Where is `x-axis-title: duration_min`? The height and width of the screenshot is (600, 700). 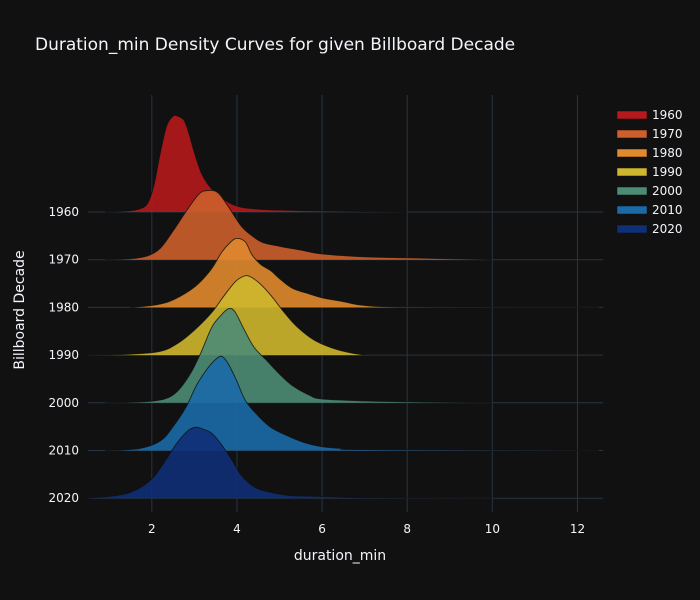
x-axis-title: duration_min is located at coordinates (340, 556).